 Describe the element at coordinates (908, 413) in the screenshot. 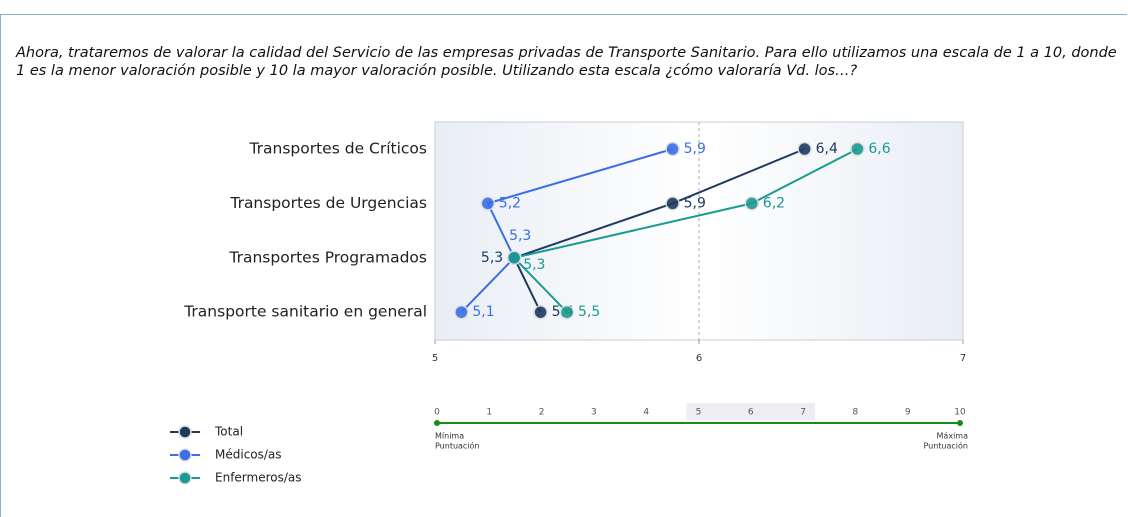

I see `scale-tick-label: 9` at that location.